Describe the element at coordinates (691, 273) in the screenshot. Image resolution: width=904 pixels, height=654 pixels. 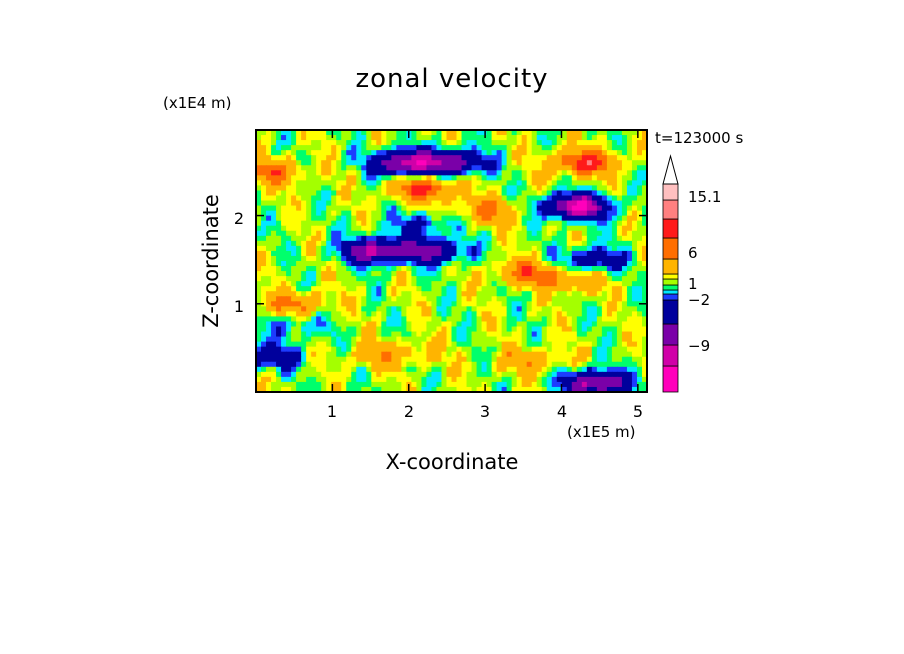
I see `colorbar: 15.1 6 1 −2 −9` at that location.